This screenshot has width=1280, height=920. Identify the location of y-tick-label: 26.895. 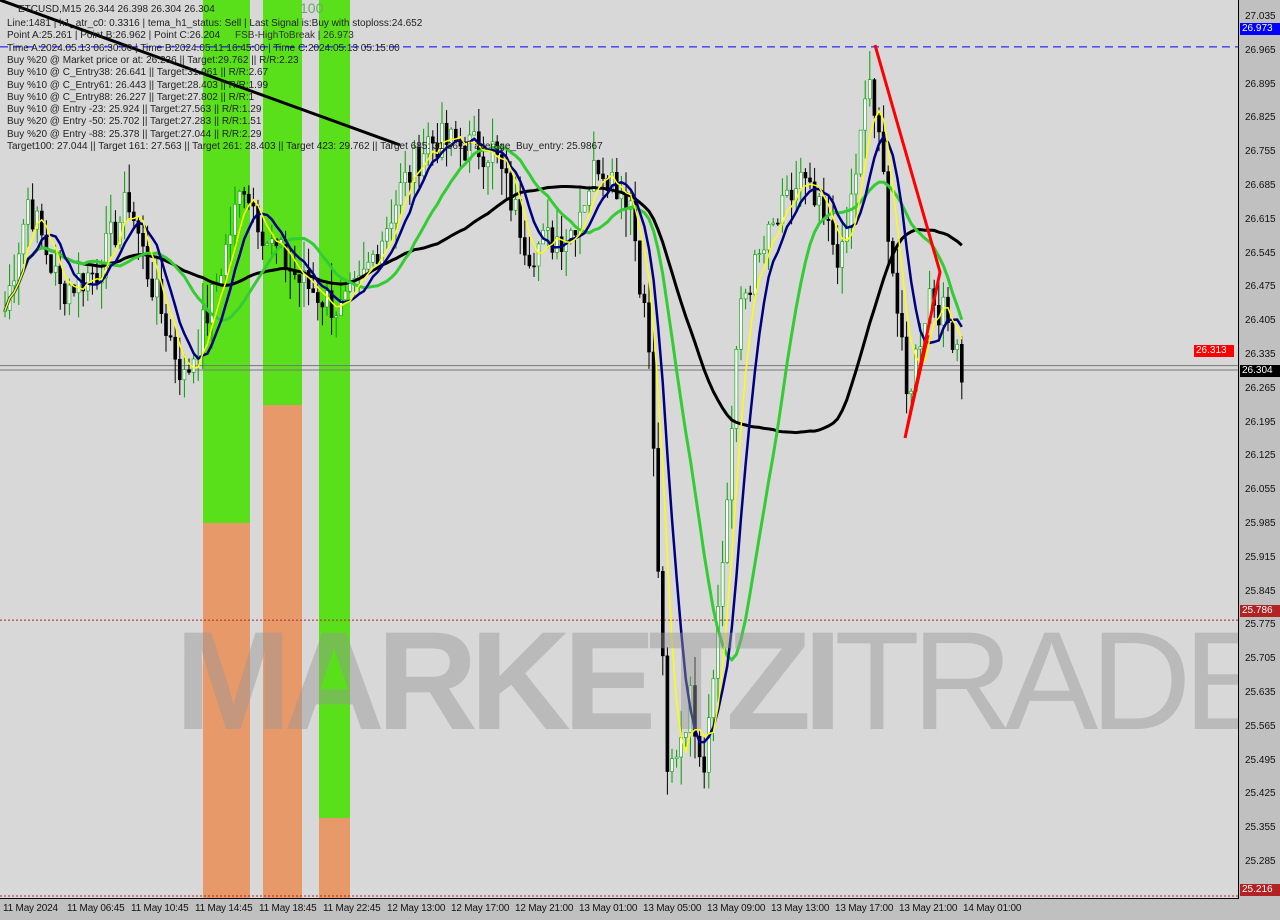
(1260, 84).